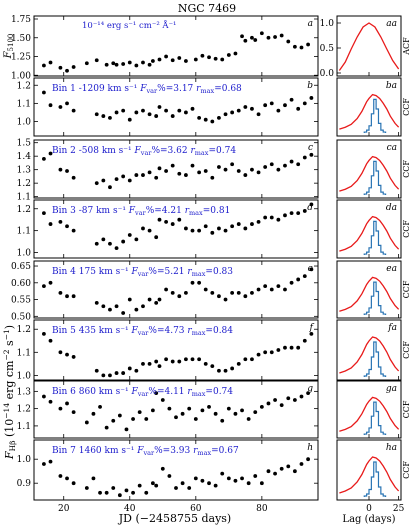  What do you see at coordinates (222, 151) in the screenshot?
I see `rmax-value: =0.74` at bounding box center [222, 151].